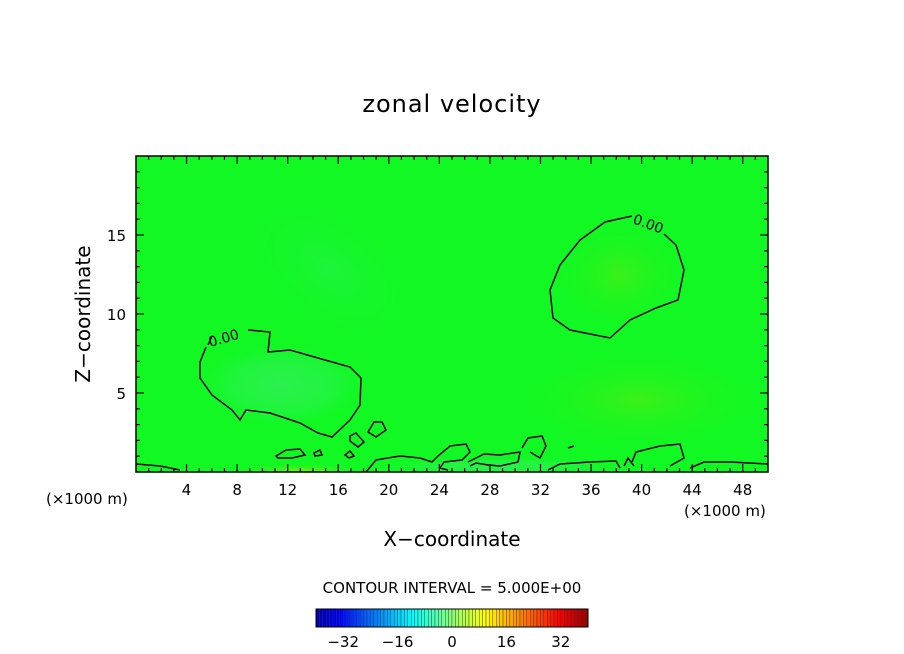 Image resolution: width=904 pixels, height=654 pixels. Describe the element at coordinates (590, 490) in the screenshot. I see `x-tick-label: 36` at that location.